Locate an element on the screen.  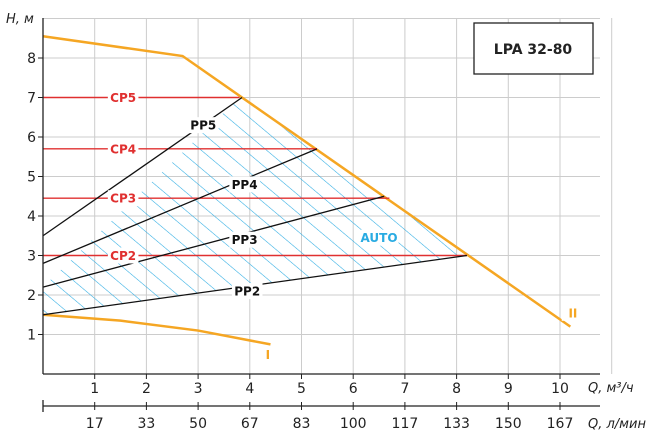
y-tick-label: 2 is located at coordinates (31, 296).